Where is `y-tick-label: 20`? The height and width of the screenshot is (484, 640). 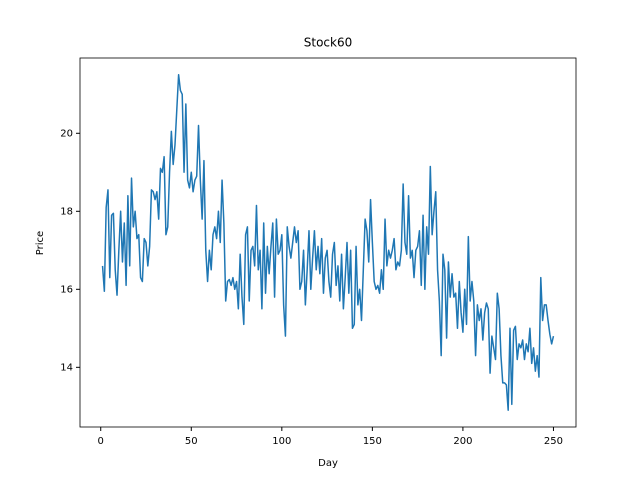 y-tick-label: 20 is located at coordinates (66, 133).